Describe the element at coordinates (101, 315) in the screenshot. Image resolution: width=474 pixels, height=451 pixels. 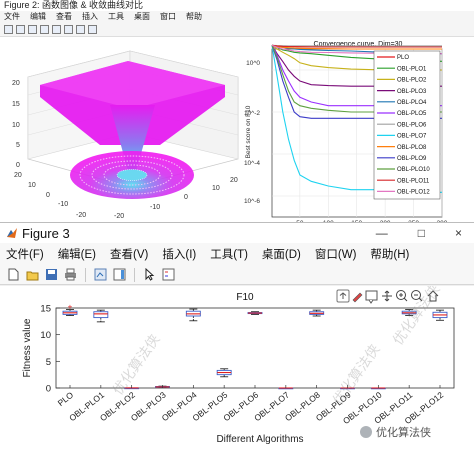
I see `box-obl-plo1` at that location.